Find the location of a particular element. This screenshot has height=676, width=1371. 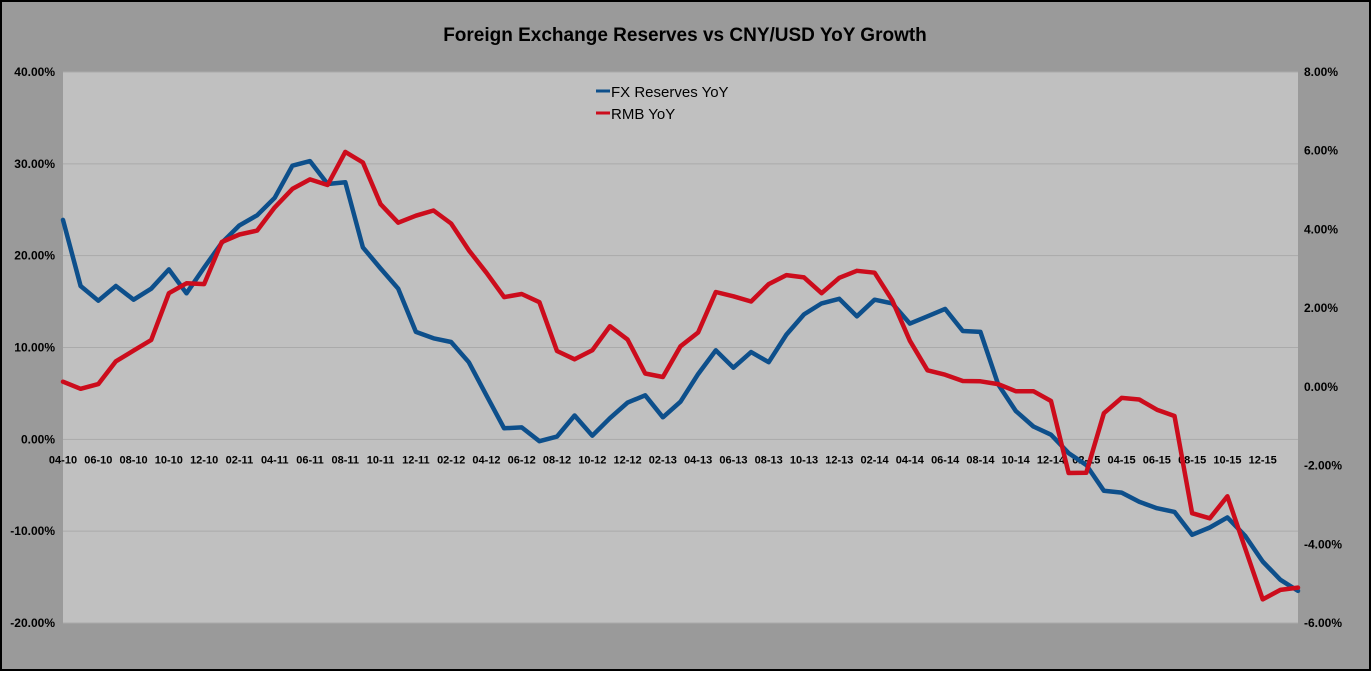

y-left-tick-label: 40.00% is located at coordinates (34, 72).